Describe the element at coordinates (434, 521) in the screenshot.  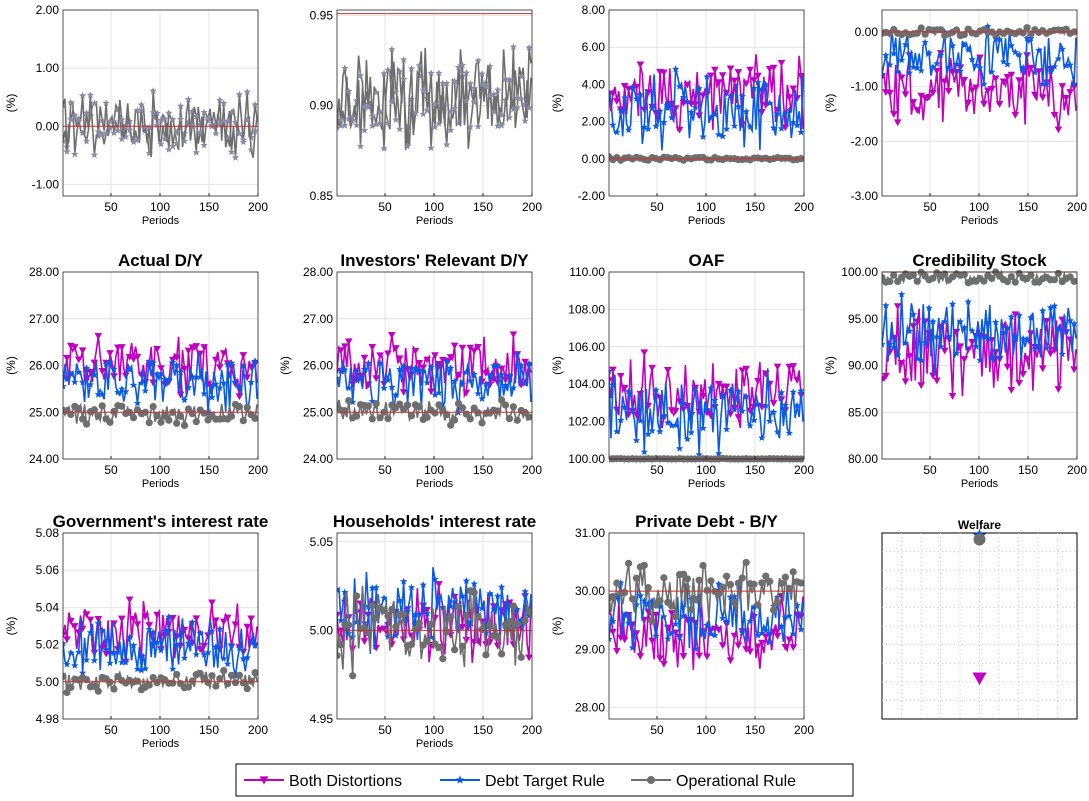
I see `panel-title: Households' interest rate` at that location.